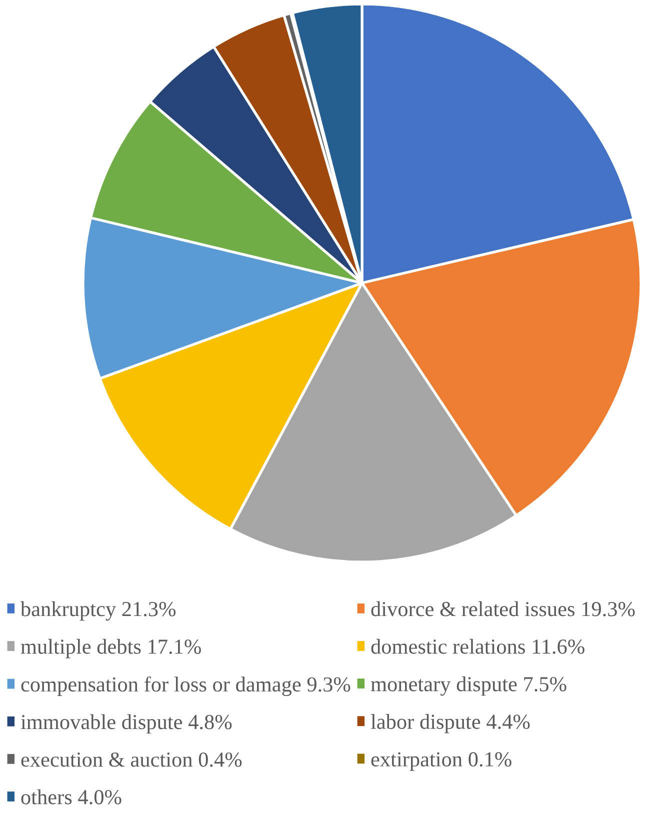  I want to click on legend-label: labor dispute 4.4%, so click(450, 724).